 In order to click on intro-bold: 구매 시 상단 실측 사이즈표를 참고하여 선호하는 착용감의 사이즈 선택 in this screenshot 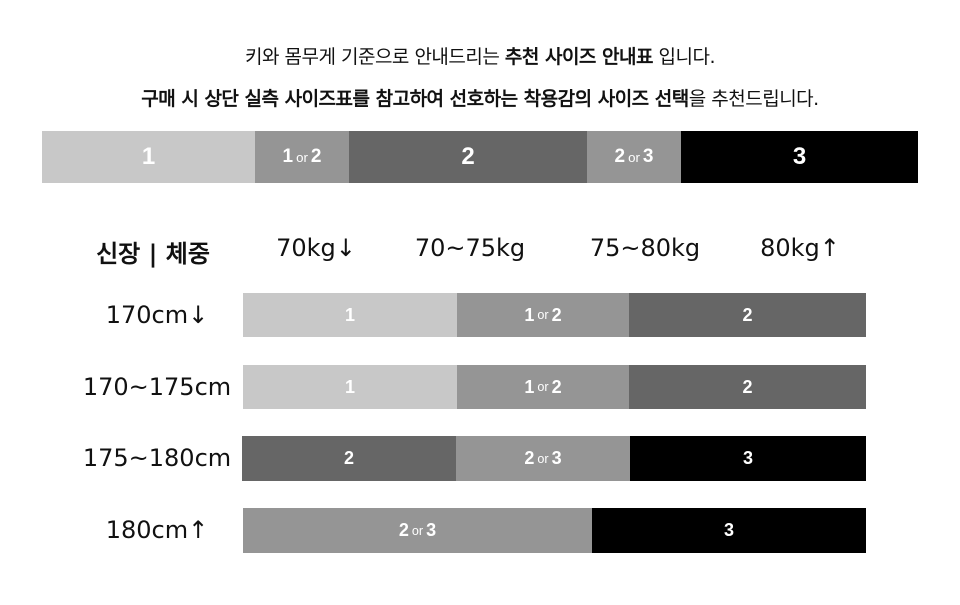, I will do `click(415, 99)`.